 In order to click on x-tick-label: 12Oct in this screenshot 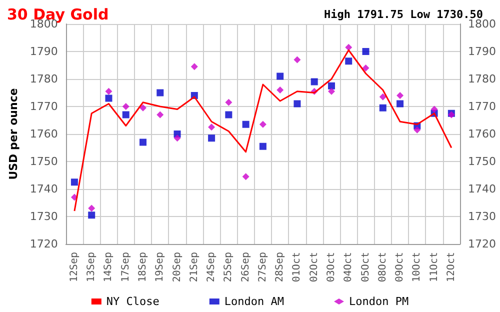, I will do `click(451, 267)`.